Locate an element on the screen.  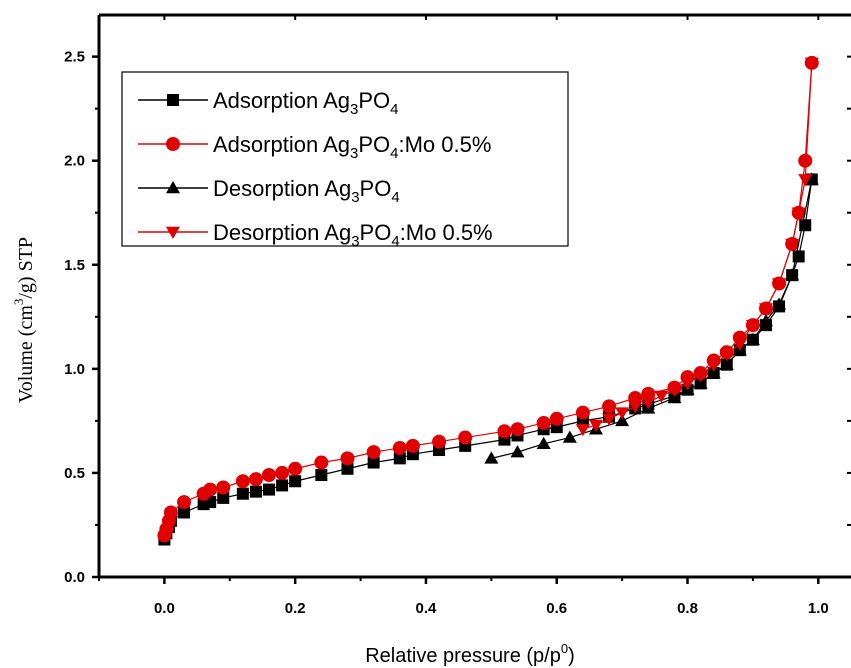
x-axis-title: Relative pressure (p/p0) is located at coordinates (470, 654).